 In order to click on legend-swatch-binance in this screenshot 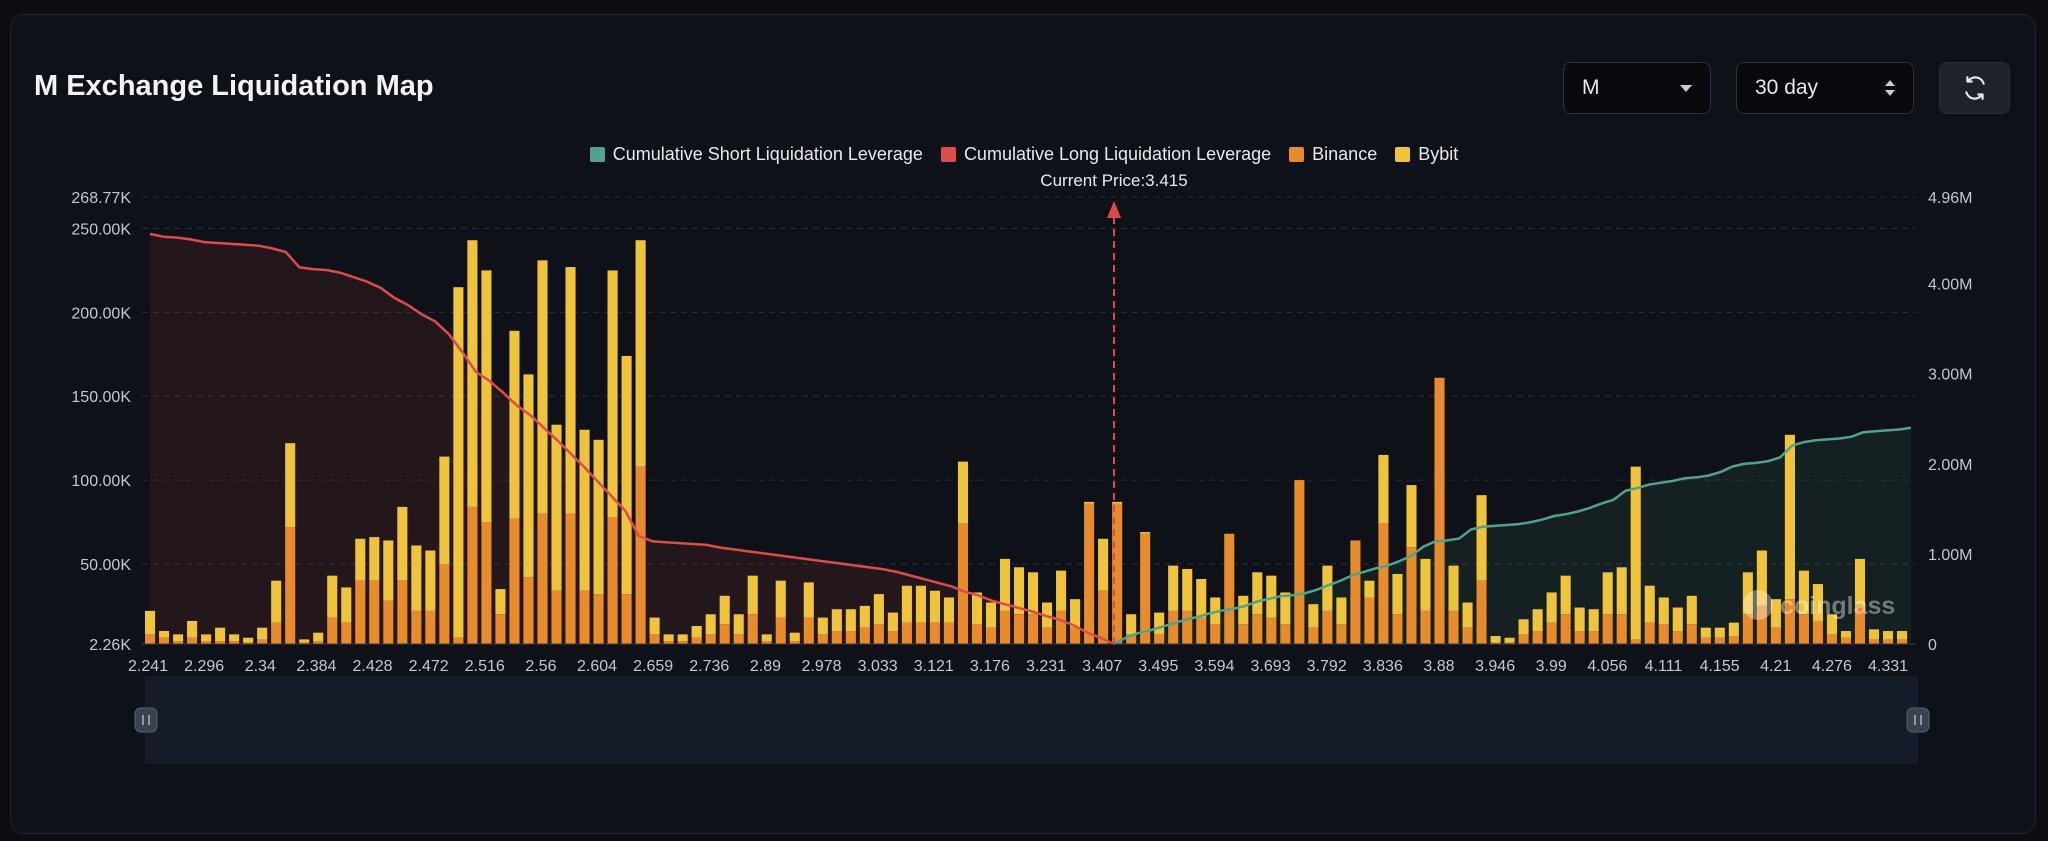, I will do `click(1297, 154)`.